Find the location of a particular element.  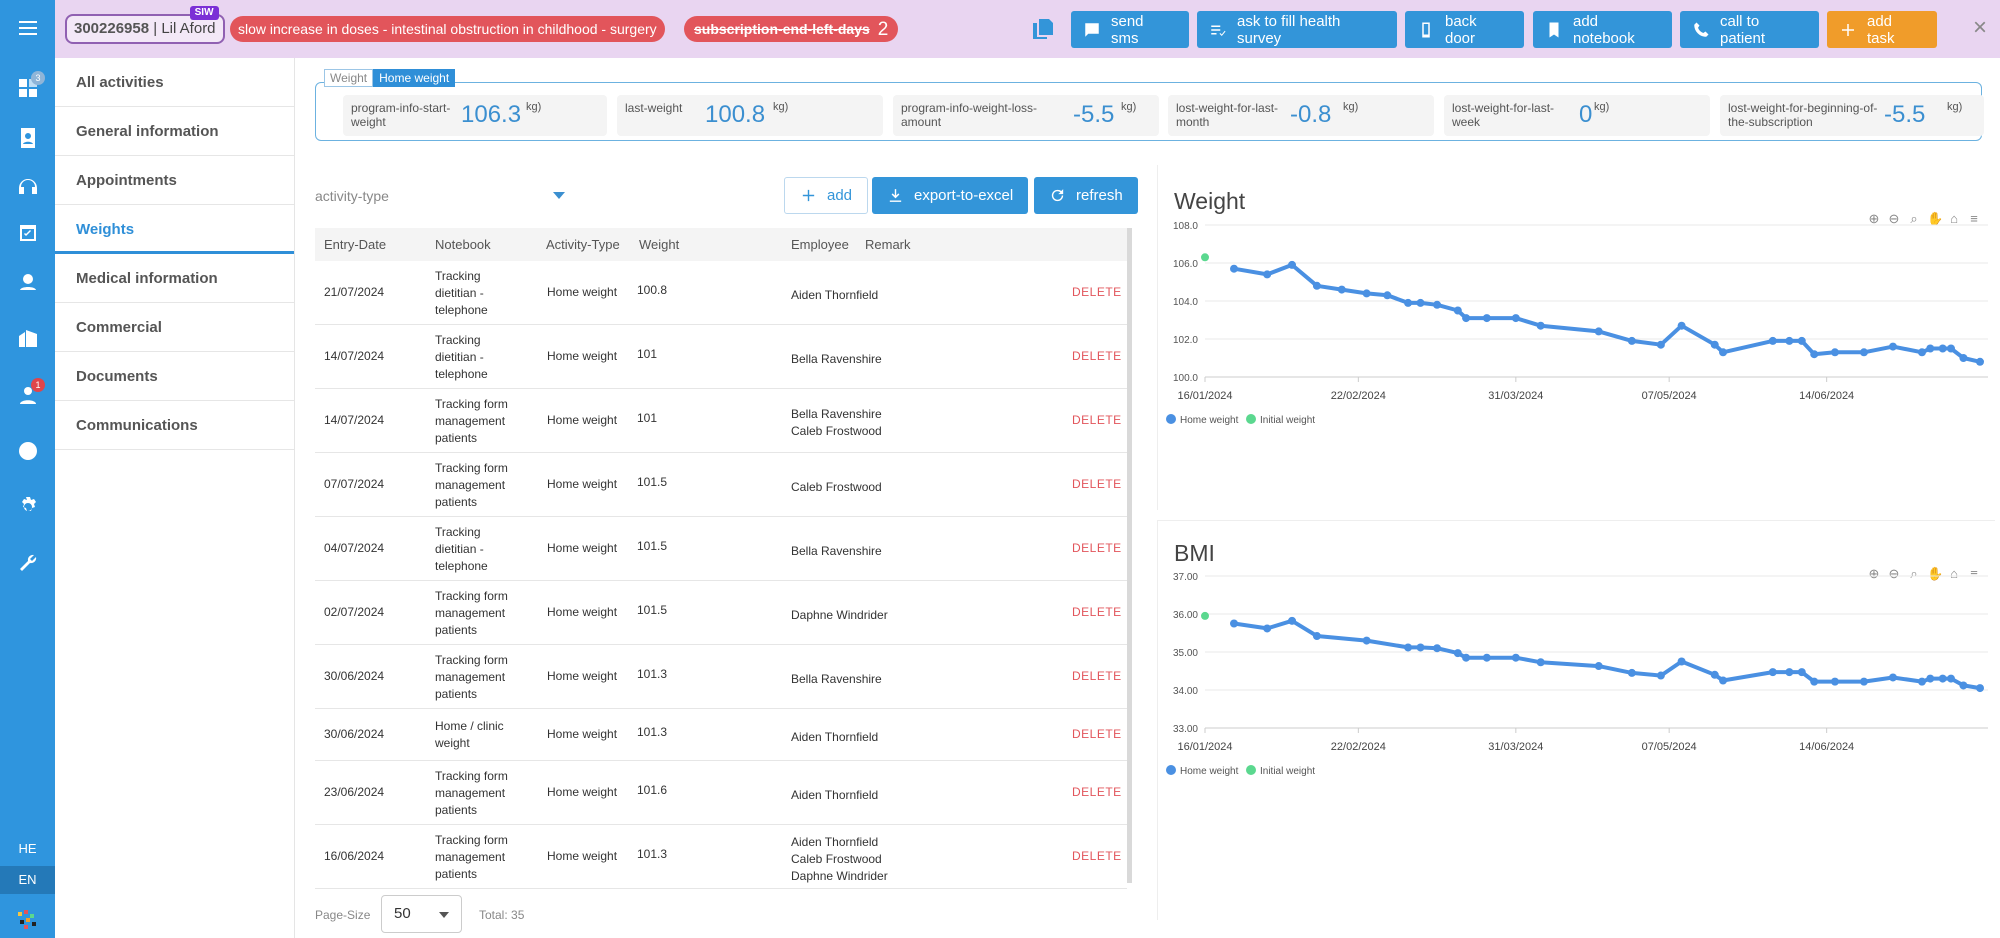

send-sms-button: send sms is located at coordinates (1130, 29).